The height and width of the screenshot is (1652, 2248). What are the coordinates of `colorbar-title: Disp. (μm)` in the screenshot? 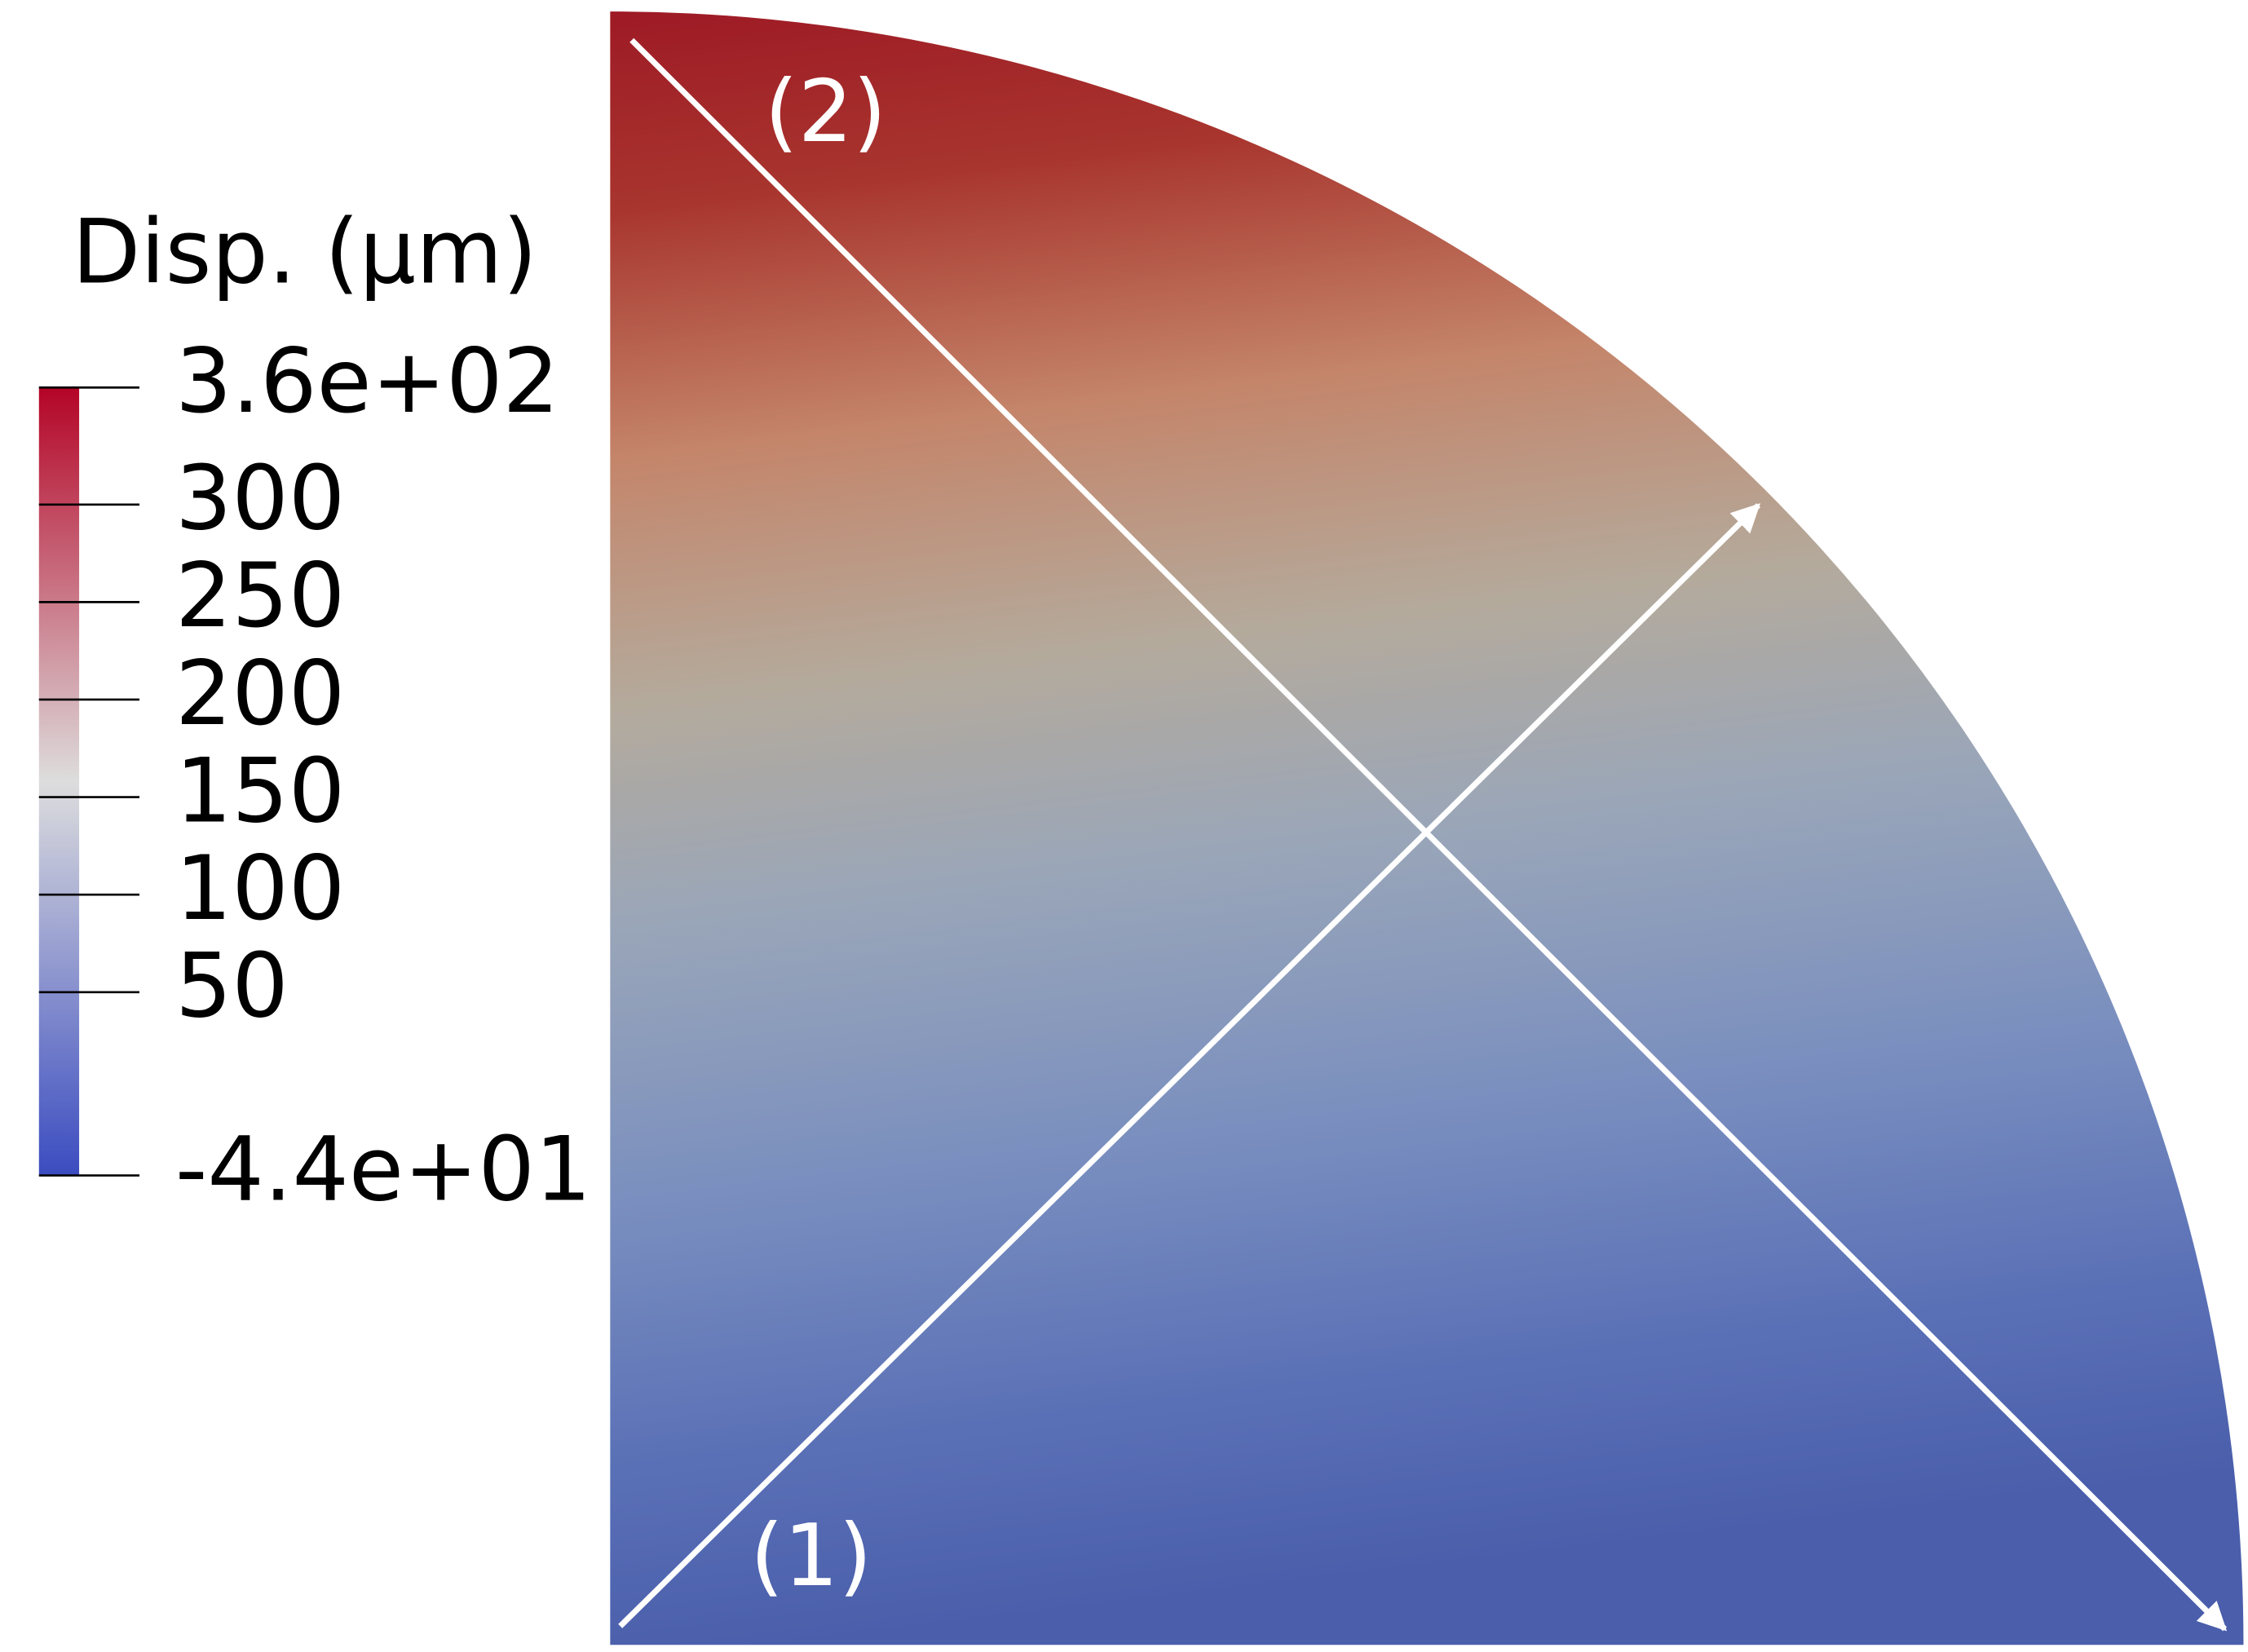 It's located at (304, 252).